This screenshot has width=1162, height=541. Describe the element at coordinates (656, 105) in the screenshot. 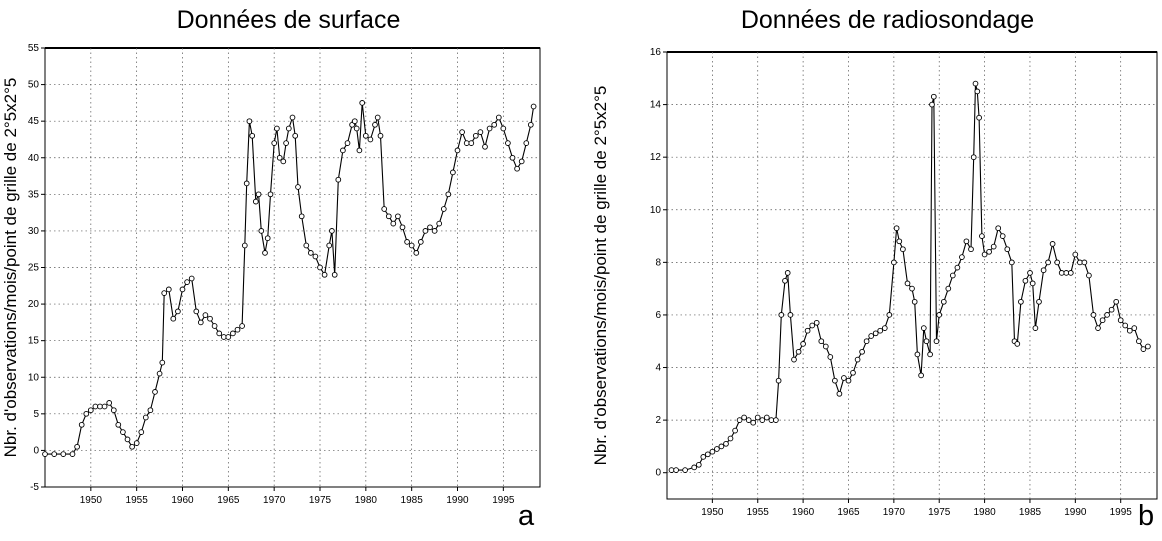

I see `y-tick-label: 14` at that location.